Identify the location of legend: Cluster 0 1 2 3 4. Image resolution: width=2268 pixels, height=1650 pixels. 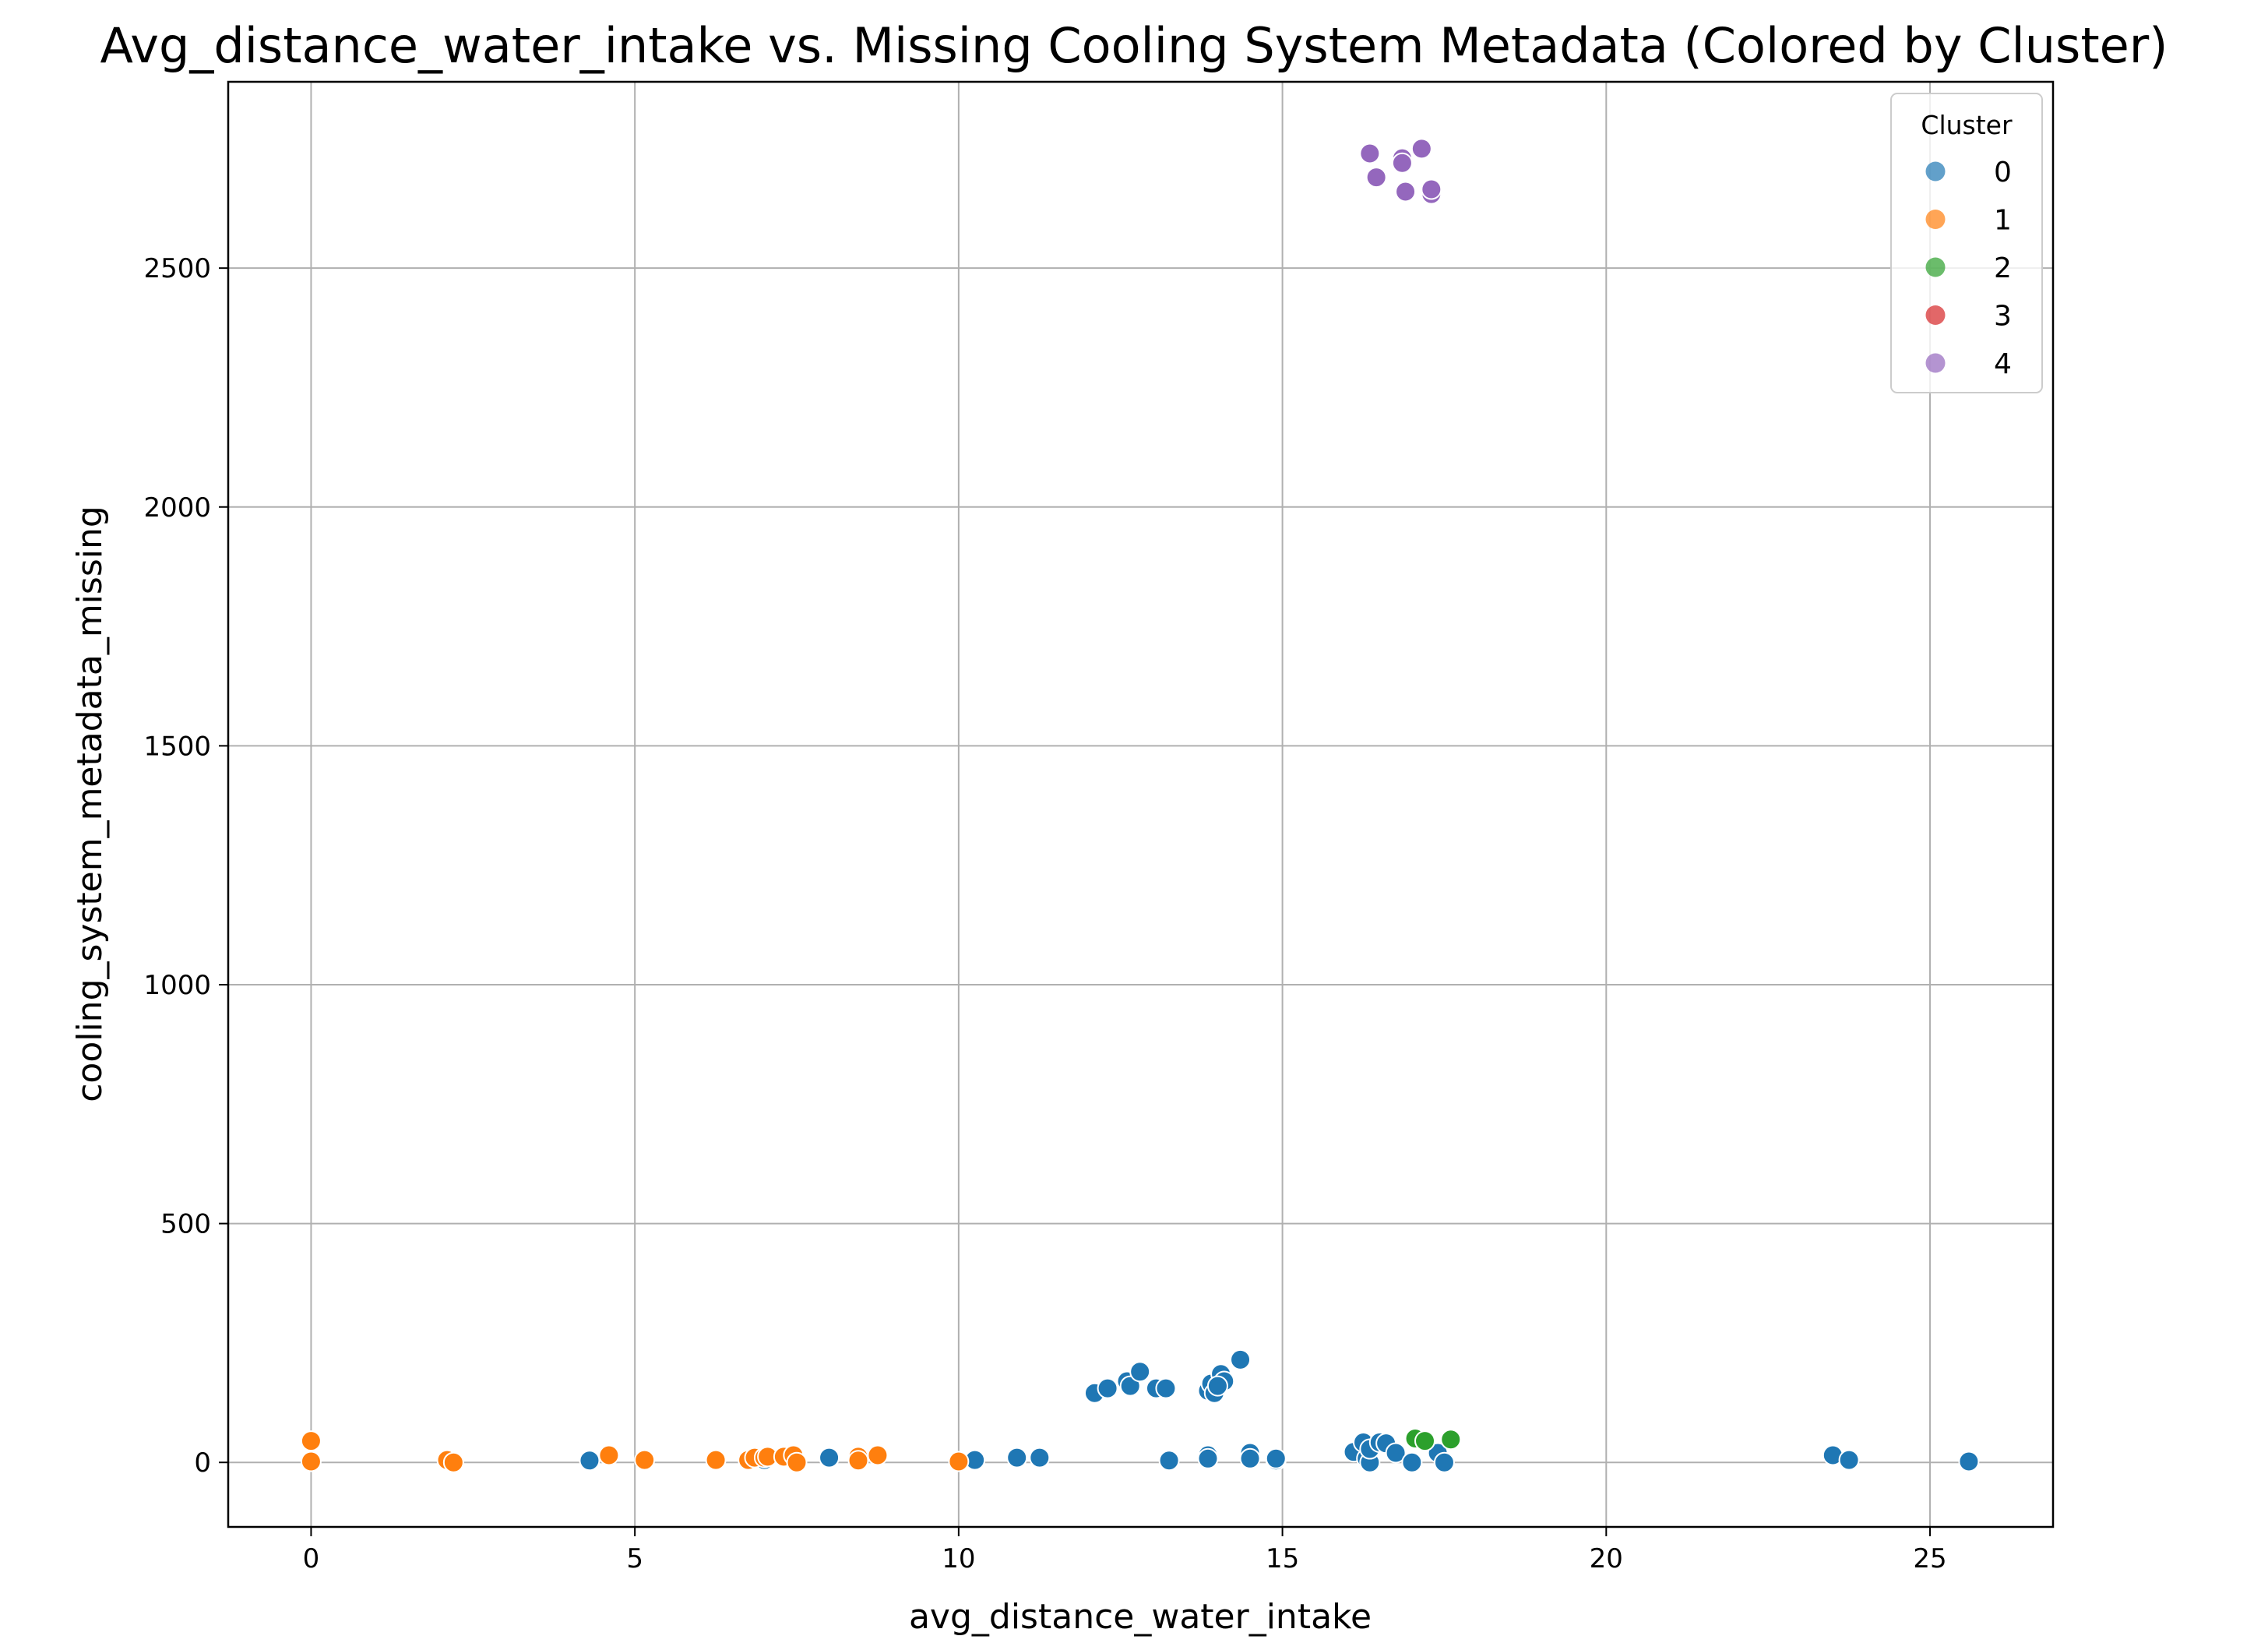
(1966, 243).